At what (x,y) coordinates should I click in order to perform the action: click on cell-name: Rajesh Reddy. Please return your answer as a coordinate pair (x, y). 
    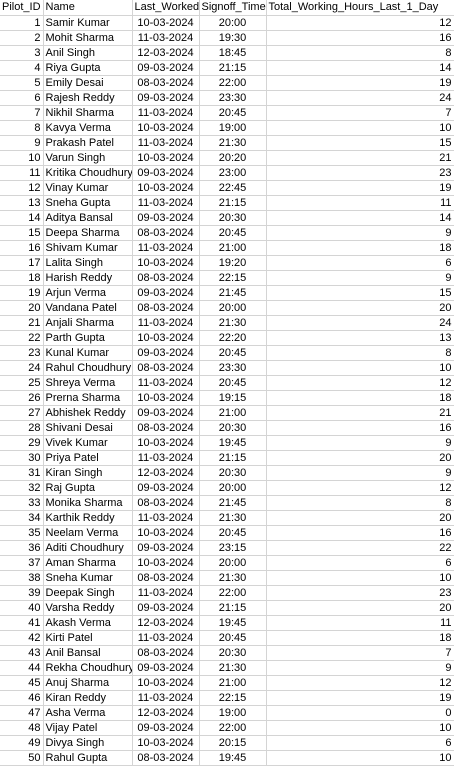
    Looking at the image, I should click on (87, 98).